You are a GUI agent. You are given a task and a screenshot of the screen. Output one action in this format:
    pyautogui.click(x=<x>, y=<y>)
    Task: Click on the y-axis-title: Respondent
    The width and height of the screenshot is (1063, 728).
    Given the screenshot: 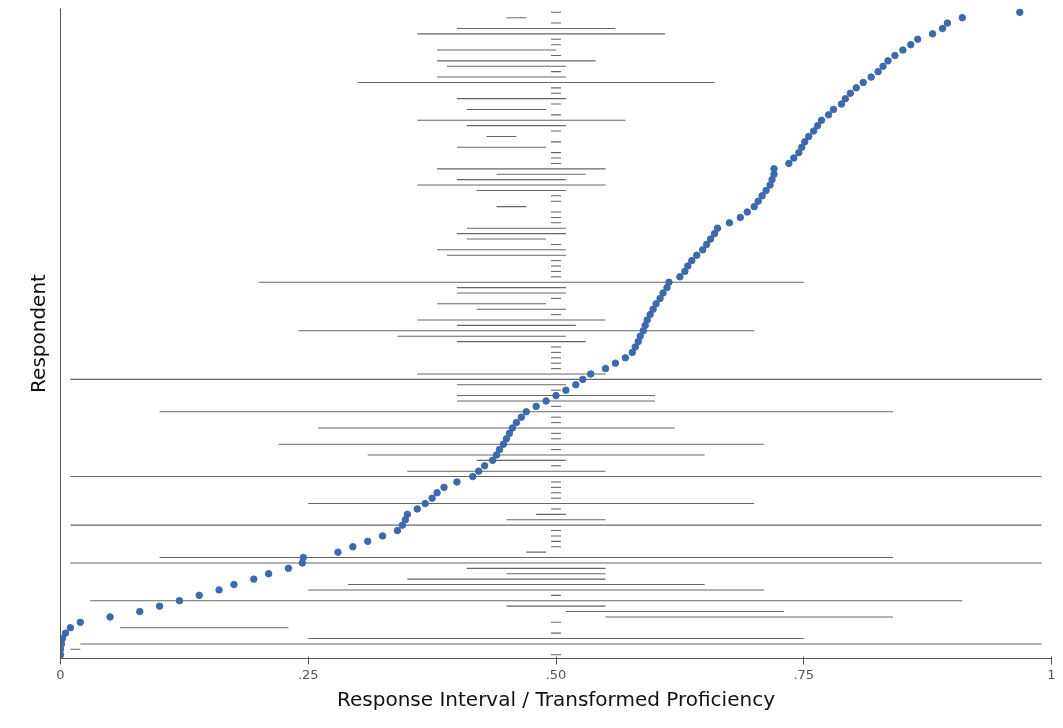 What is the action you would take?
    pyautogui.click(x=37, y=333)
    